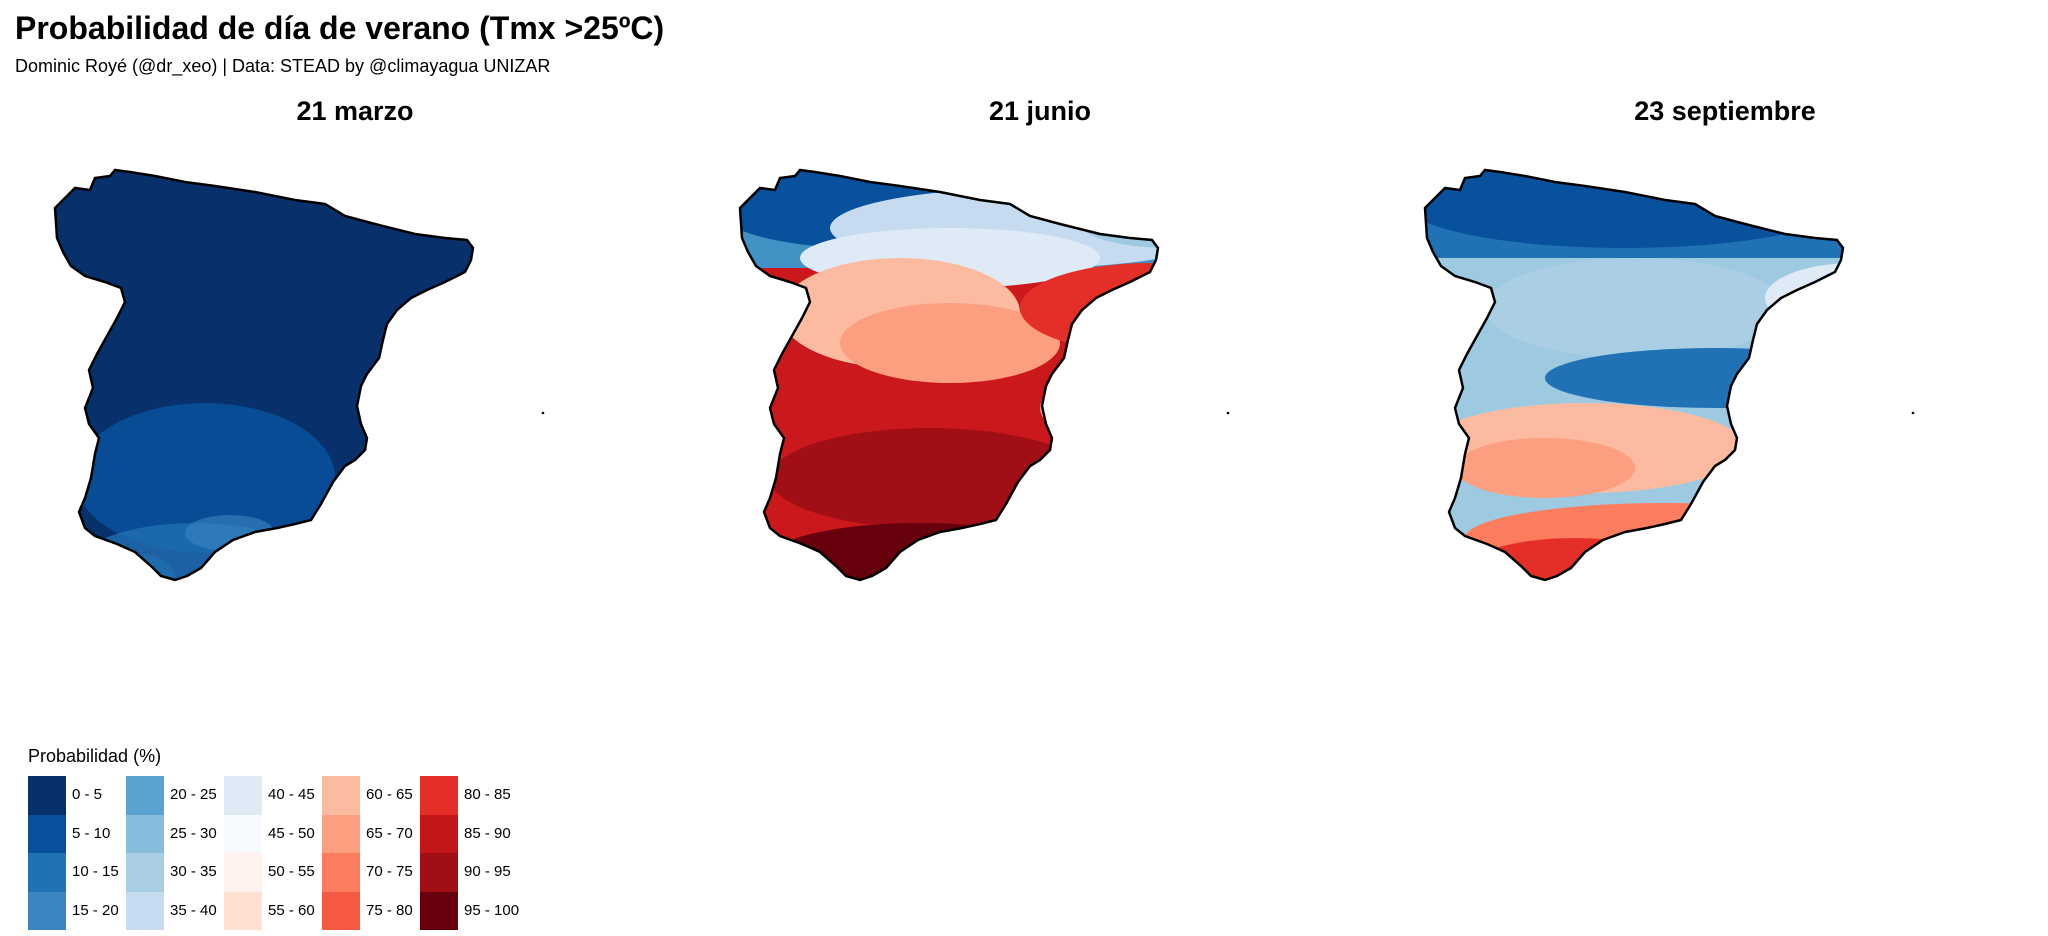 This screenshot has height=936, width=2048. I want to click on spain-map-september, so click(1669, 375).